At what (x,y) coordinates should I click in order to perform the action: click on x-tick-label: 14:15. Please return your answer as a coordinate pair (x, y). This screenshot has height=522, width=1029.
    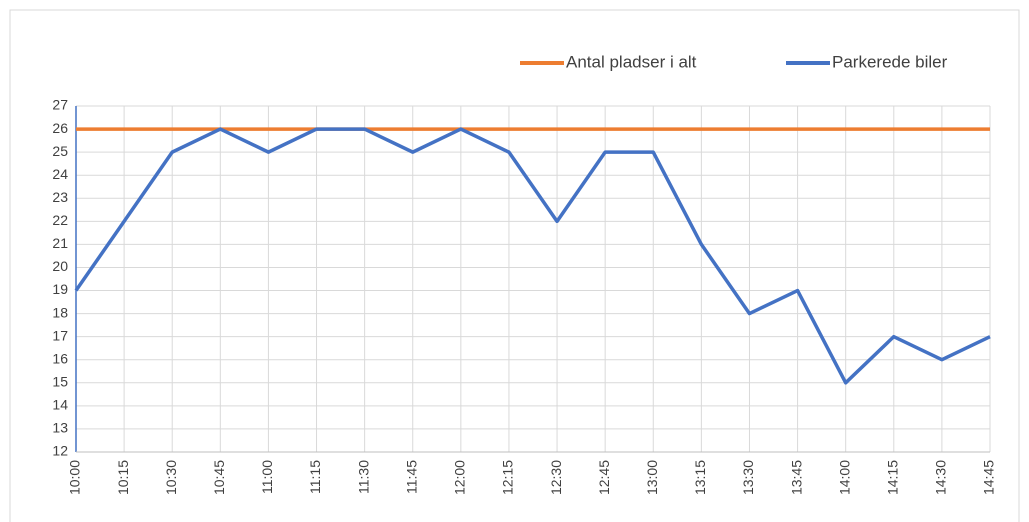
    Looking at the image, I should click on (892, 477).